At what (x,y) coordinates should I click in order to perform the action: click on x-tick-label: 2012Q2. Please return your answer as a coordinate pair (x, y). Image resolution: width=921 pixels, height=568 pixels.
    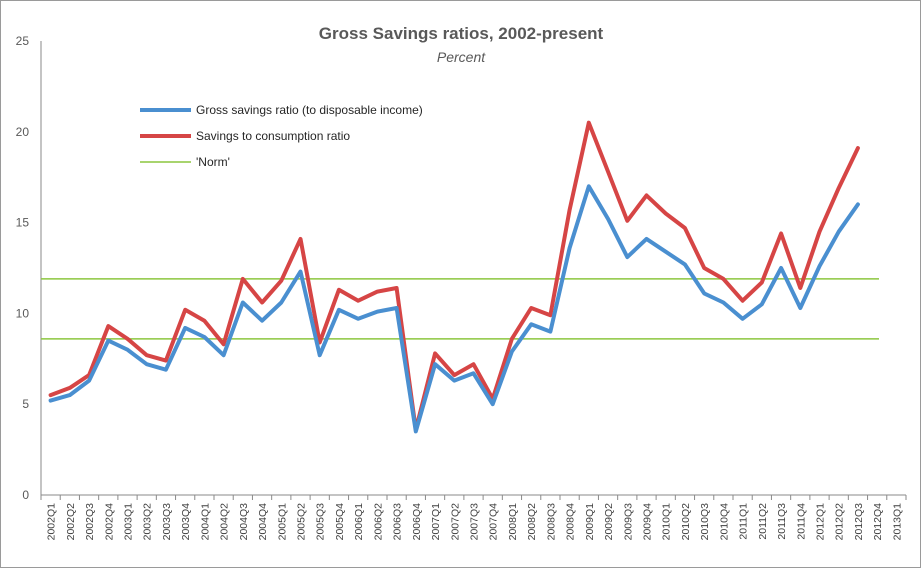
    Looking at the image, I should click on (840, 522).